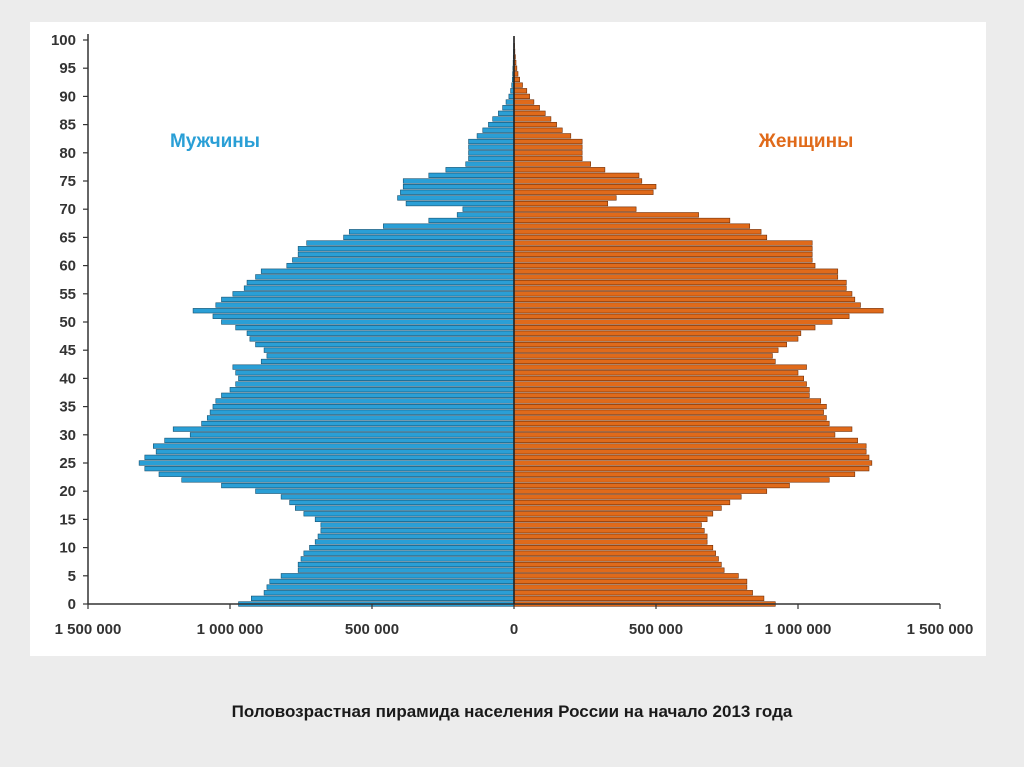 The height and width of the screenshot is (767, 1024). Describe the element at coordinates (230, 629) in the screenshot. I see `x-tick-label-1: 1 000 000` at that location.